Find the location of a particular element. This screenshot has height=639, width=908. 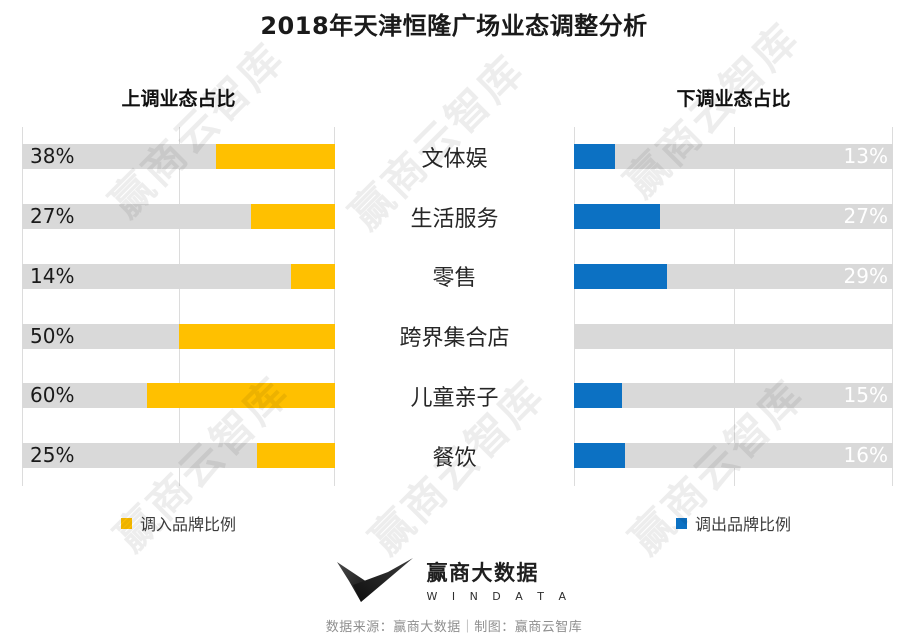

right-bar-track: 13% is located at coordinates (733, 157).